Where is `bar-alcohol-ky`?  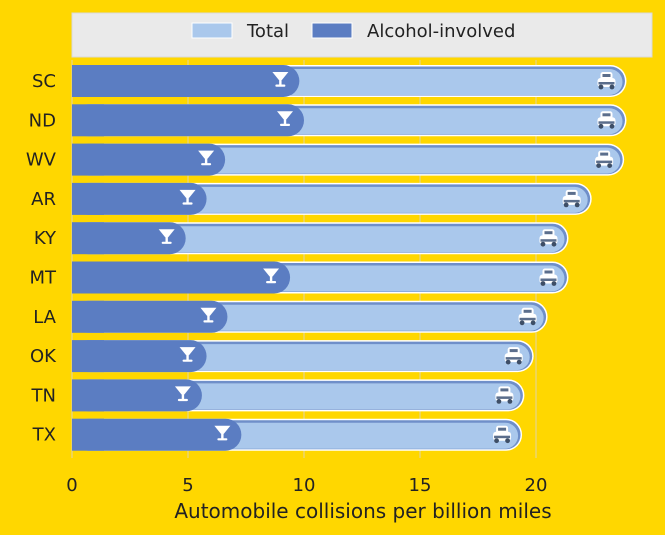
bar-alcohol-ky is located at coordinates (129, 238).